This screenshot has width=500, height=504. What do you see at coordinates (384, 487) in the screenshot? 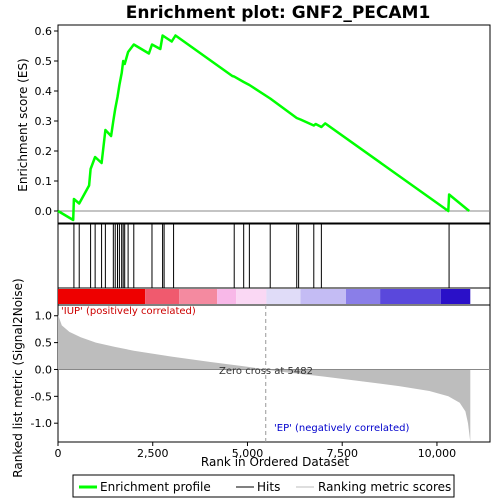
I see `legend-label-metric: Ranking metric scores` at bounding box center [384, 487].